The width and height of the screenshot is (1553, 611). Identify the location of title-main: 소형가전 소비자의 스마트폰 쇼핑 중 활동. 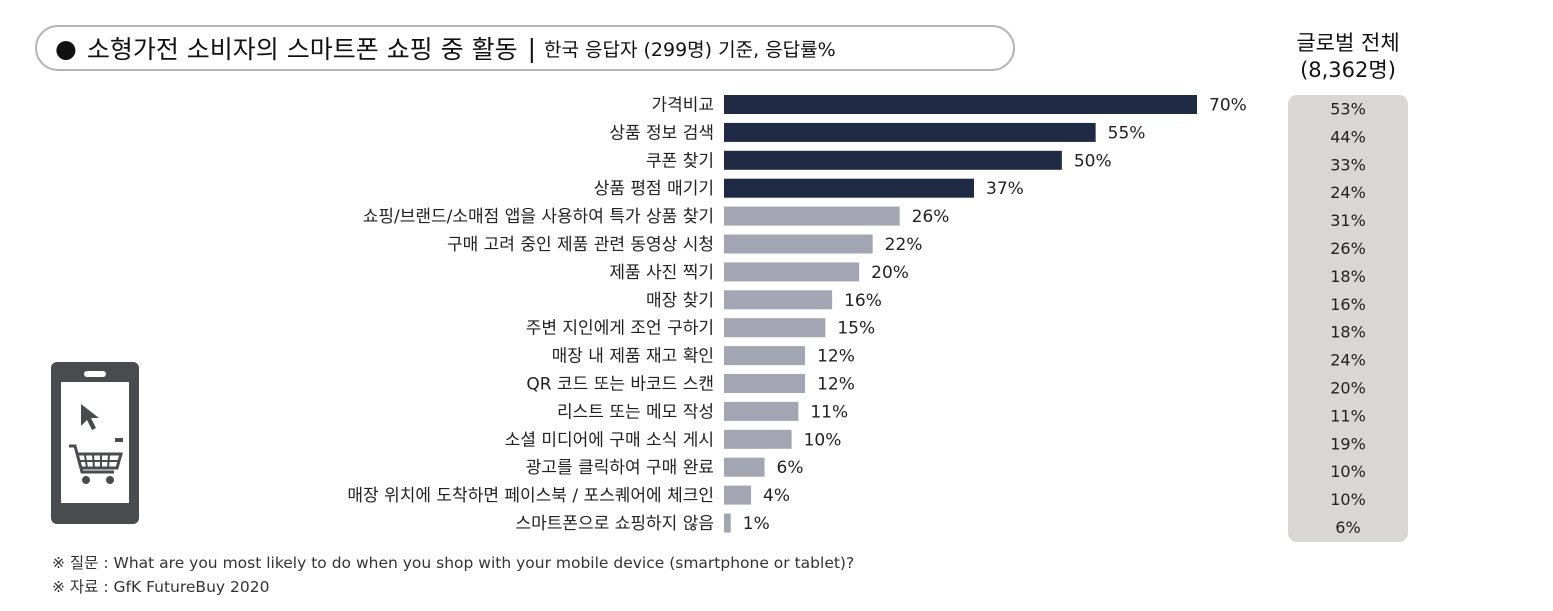
(302, 49).